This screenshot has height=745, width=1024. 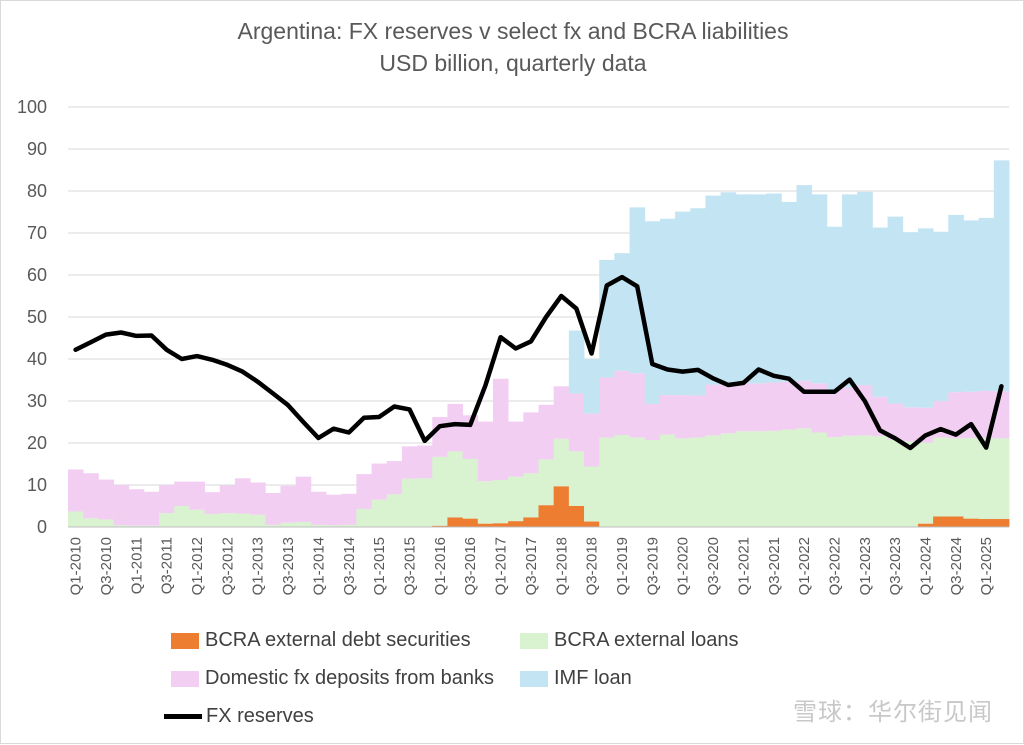 What do you see at coordinates (592, 566) in the screenshot?
I see `x-tick-label: Q3-2018` at bounding box center [592, 566].